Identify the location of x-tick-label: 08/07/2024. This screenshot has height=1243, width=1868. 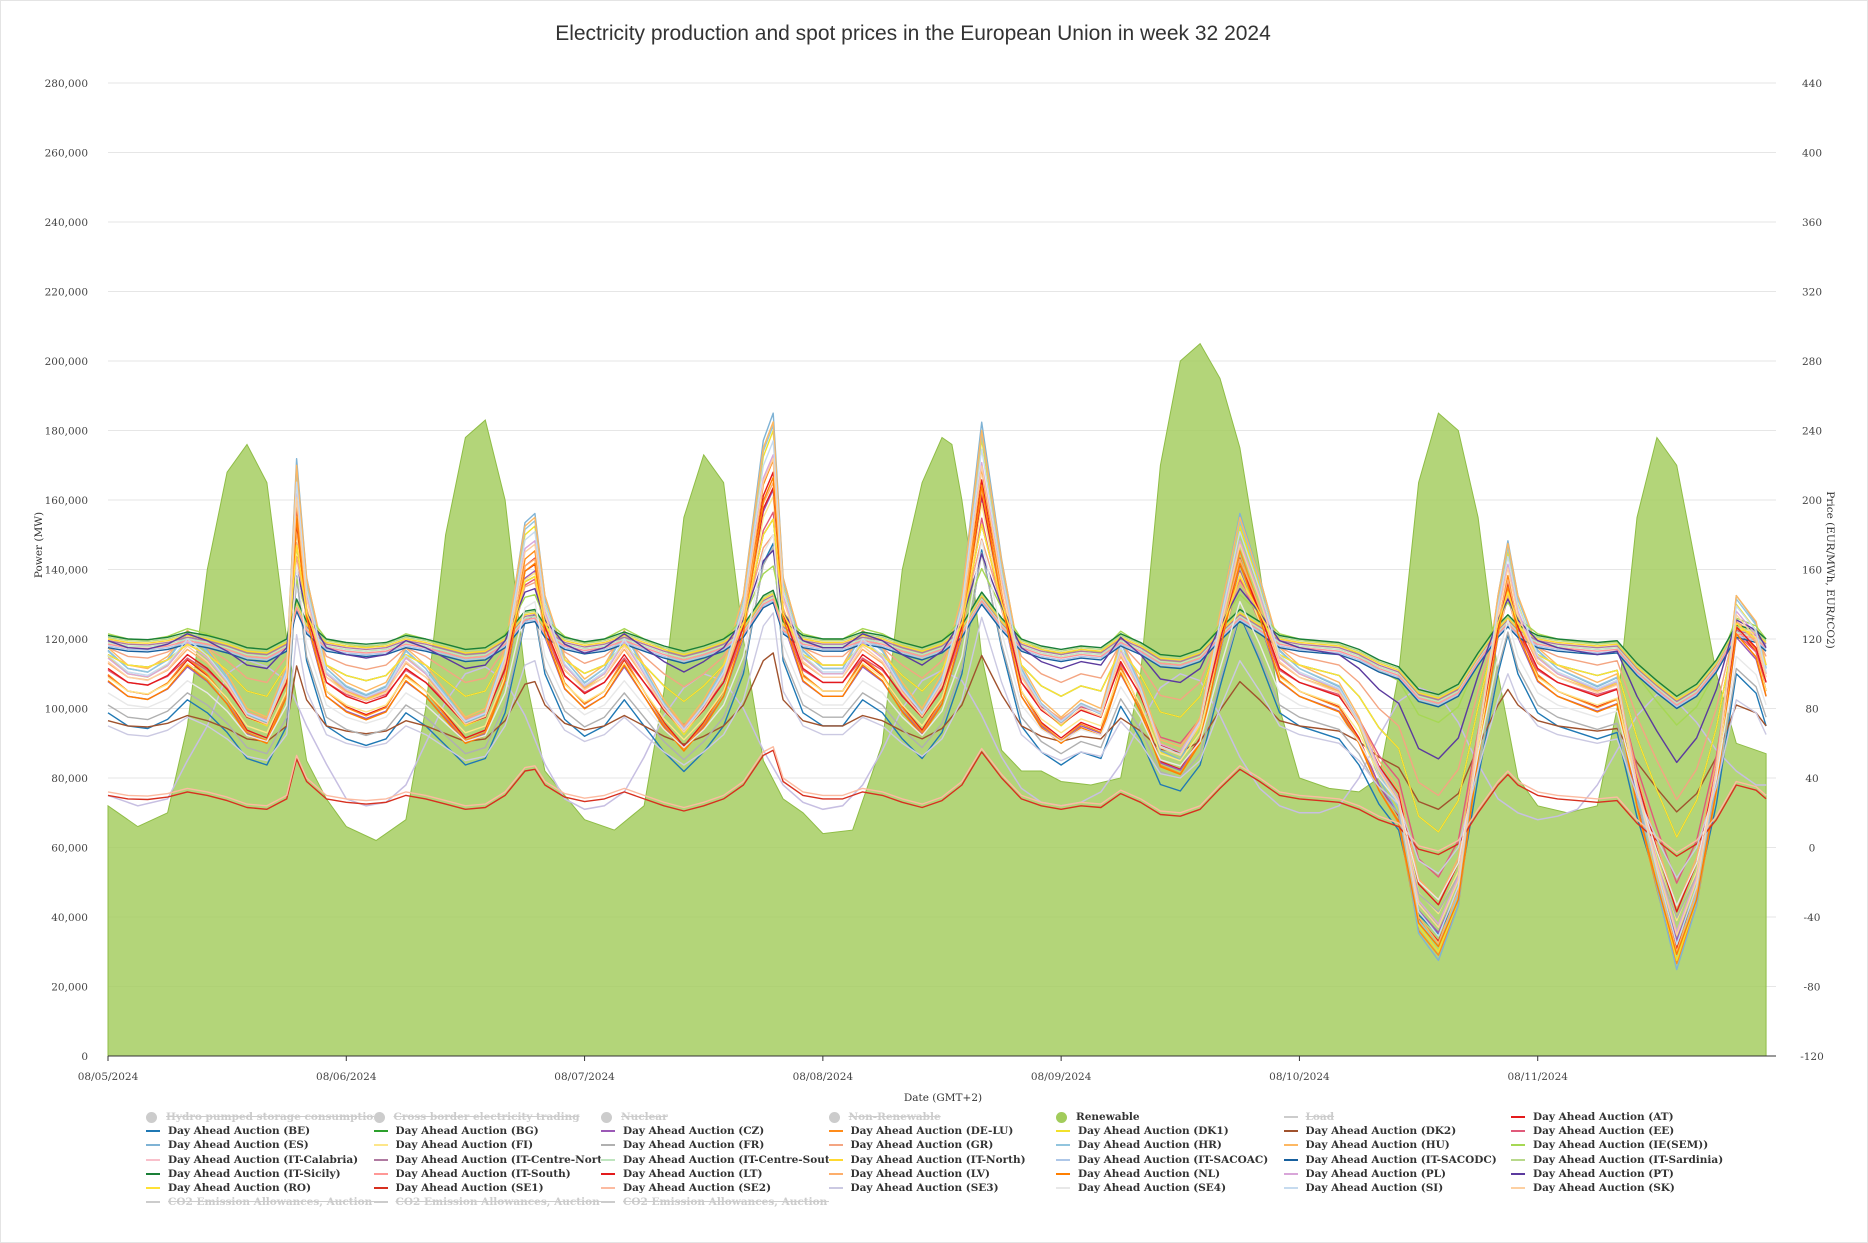
(584, 1077).